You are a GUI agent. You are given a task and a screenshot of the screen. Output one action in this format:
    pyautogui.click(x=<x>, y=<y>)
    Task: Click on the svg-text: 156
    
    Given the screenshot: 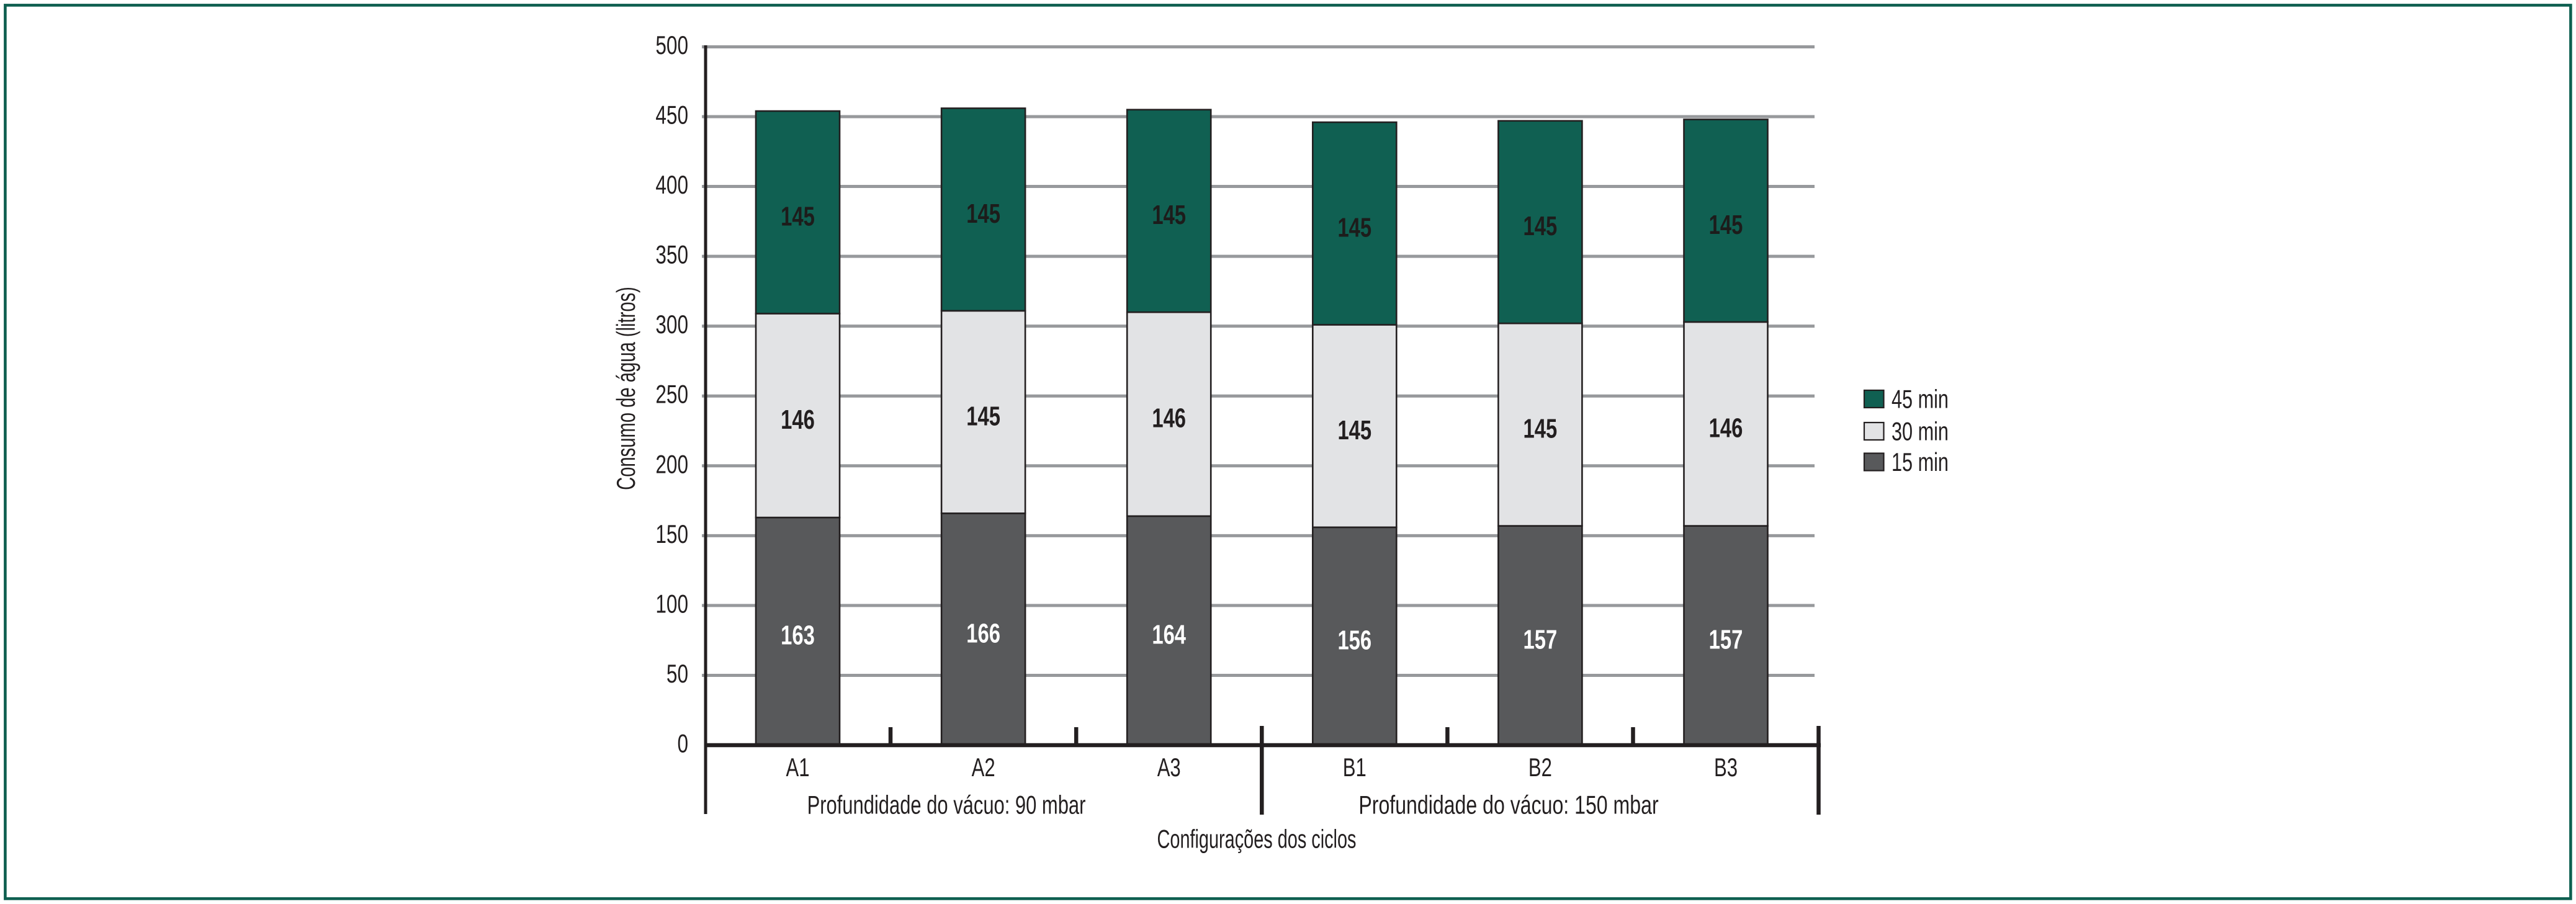 What is the action you would take?
    pyautogui.click(x=1354, y=641)
    